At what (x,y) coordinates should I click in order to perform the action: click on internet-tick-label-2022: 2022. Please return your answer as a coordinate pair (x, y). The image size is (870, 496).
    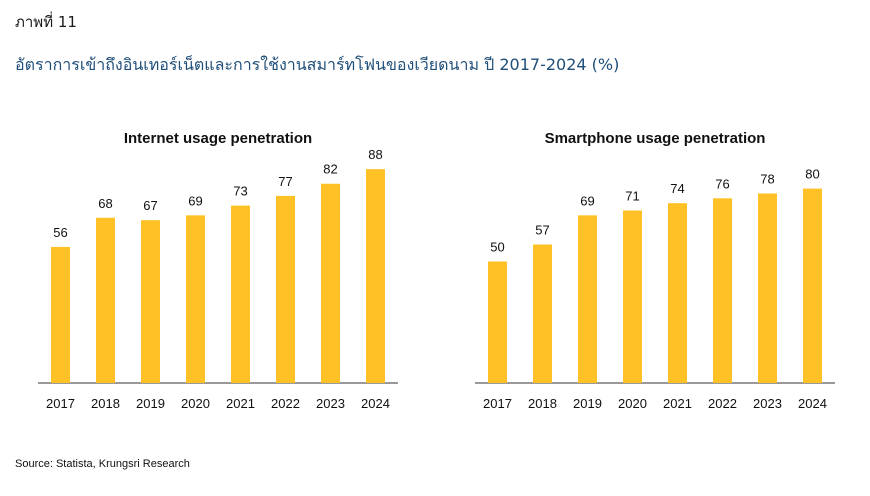
    Looking at the image, I should click on (285, 403).